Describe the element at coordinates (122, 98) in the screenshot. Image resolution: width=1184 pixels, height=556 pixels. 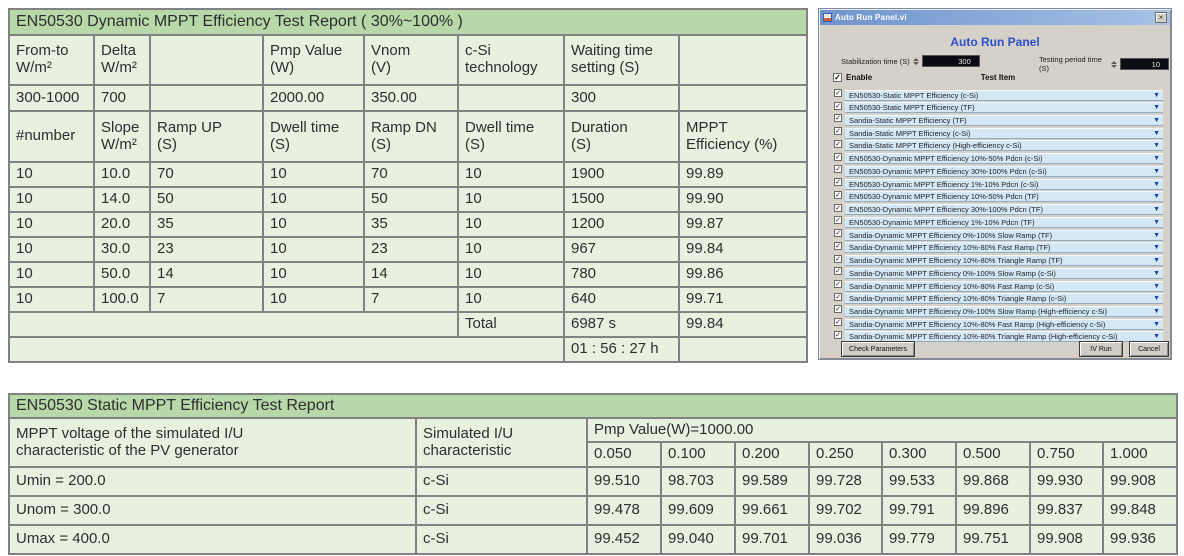
I see `table-cell: 700` at that location.